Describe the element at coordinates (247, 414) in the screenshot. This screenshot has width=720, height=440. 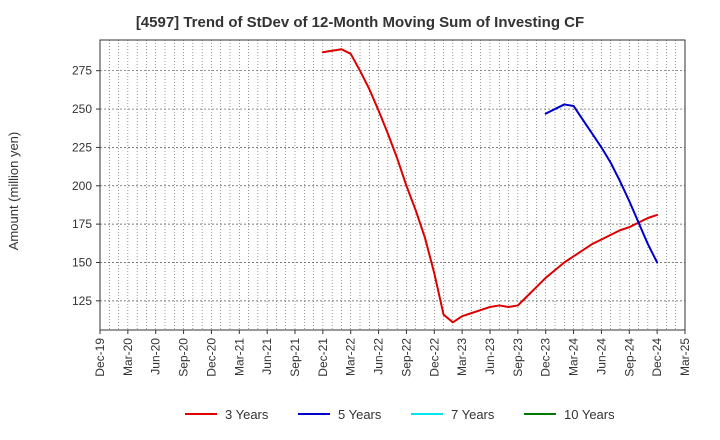
I see `legend-label-3-years: 3 Years` at that location.